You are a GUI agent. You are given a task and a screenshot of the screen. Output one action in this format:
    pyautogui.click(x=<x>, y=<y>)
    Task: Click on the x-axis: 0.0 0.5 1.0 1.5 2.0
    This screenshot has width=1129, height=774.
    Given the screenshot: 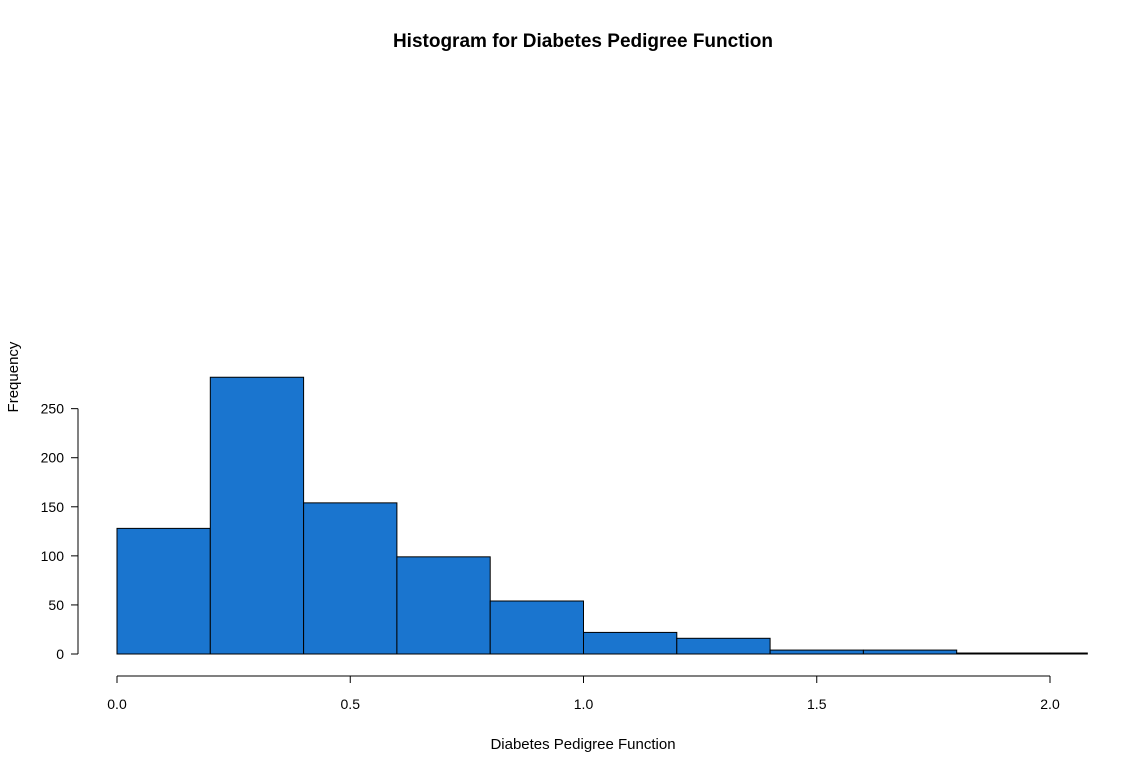 What is the action you would take?
    pyautogui.click(x=583, y=693)
    